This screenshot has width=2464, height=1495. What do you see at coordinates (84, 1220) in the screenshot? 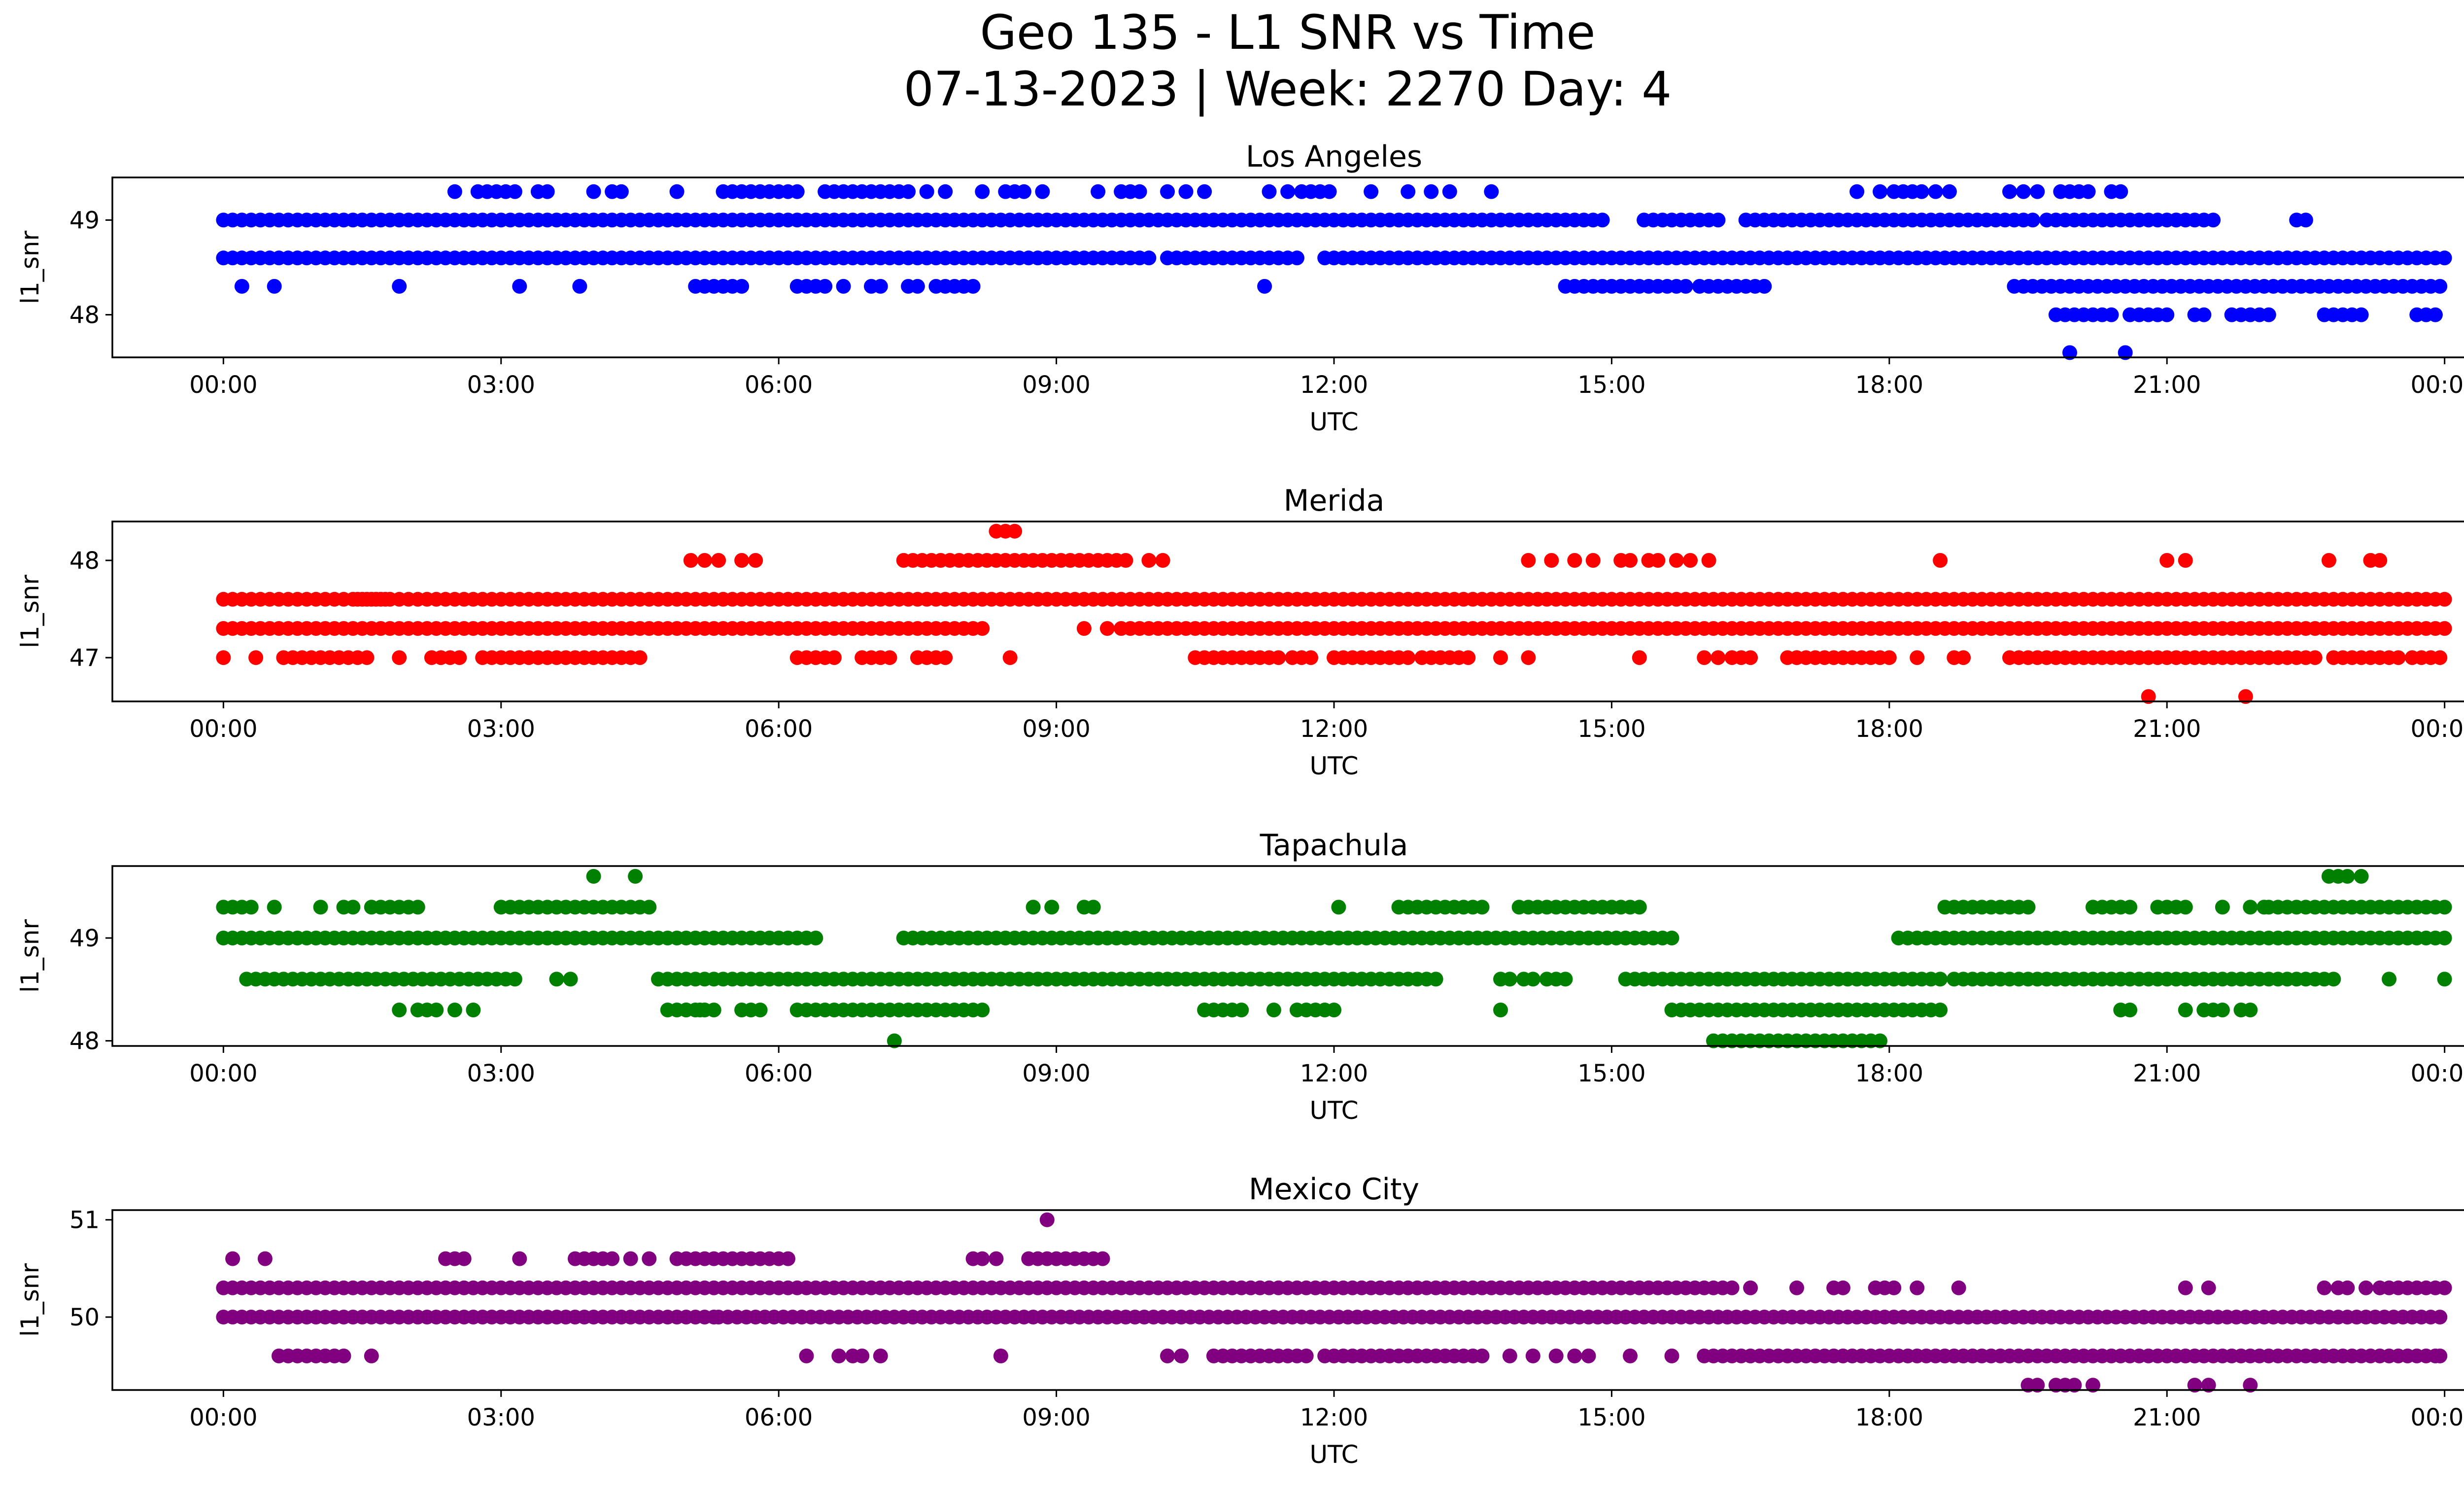
I see `y-tick-label: 51` at bounding box center [84, 1220].